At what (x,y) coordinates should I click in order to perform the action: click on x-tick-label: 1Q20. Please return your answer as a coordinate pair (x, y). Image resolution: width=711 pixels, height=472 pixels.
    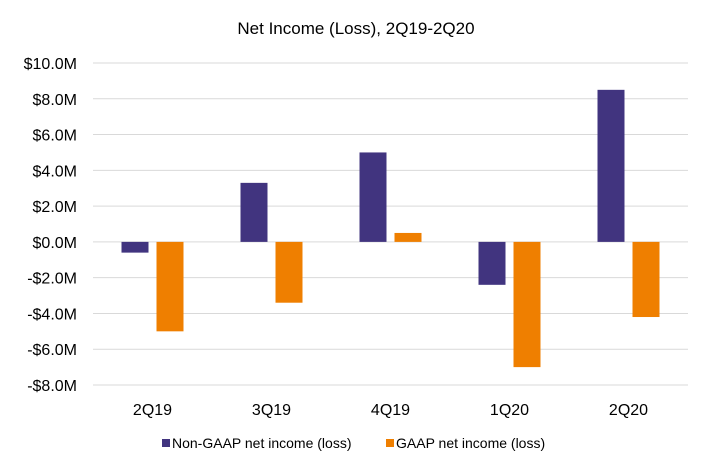
    Looking at the image, I should click on (509, 410).